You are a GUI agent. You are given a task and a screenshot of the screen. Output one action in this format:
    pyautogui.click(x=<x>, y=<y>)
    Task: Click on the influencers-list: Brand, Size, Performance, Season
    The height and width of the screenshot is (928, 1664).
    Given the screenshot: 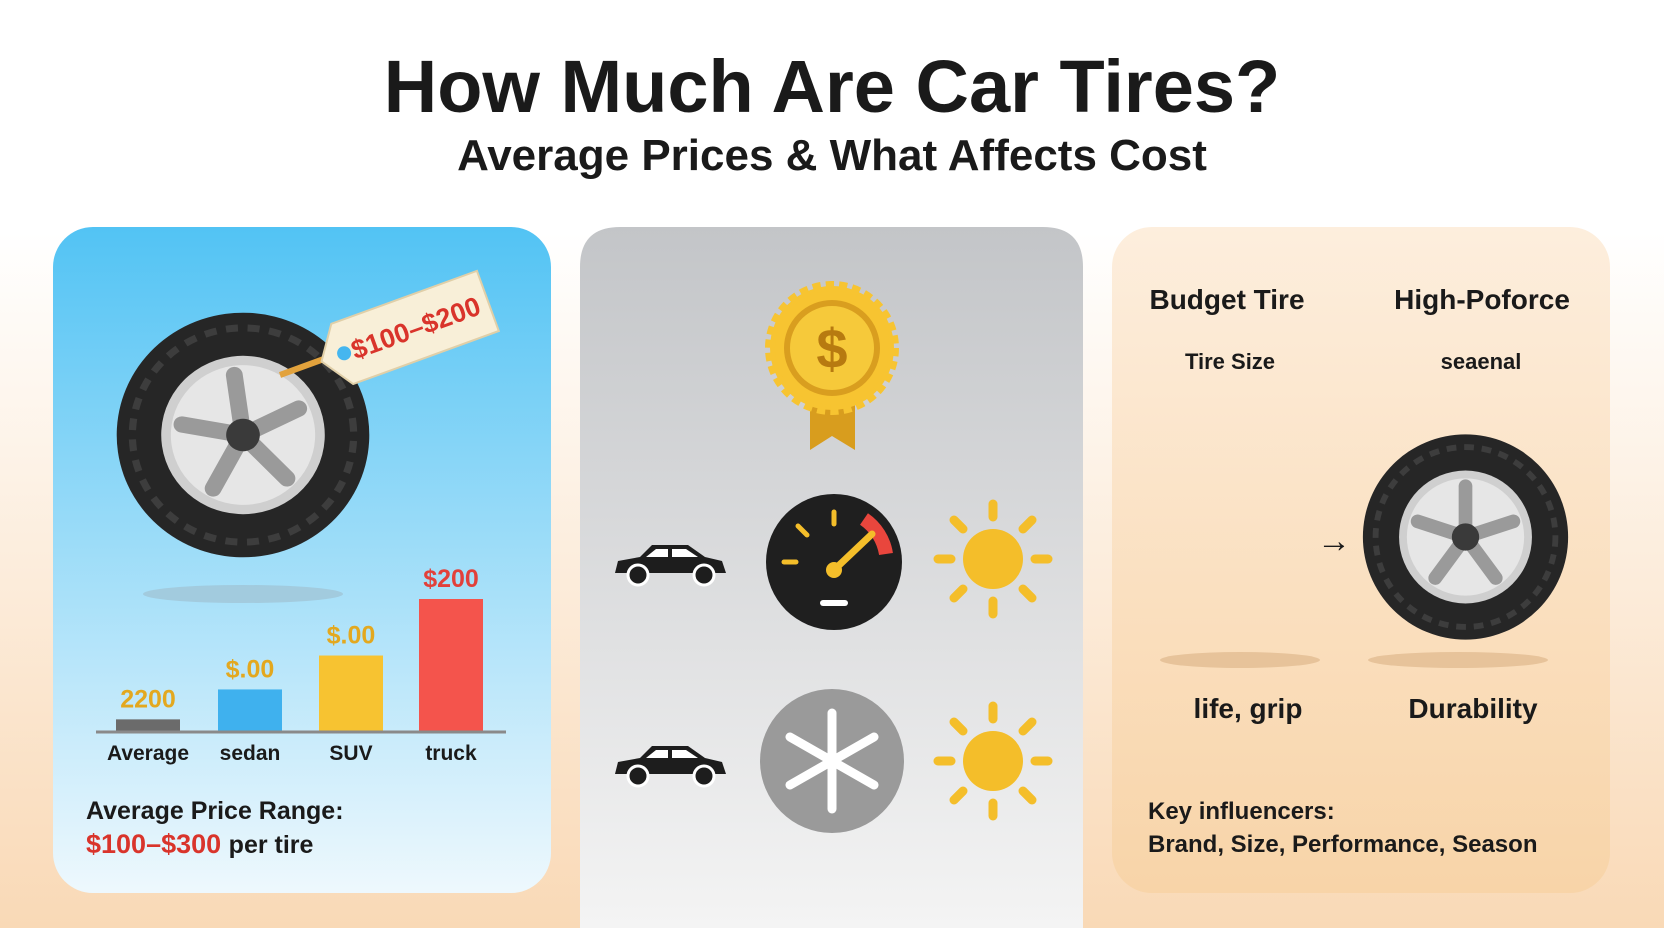 What is the action you would take?
    pyautogui.click(x=1342, y=844)
    